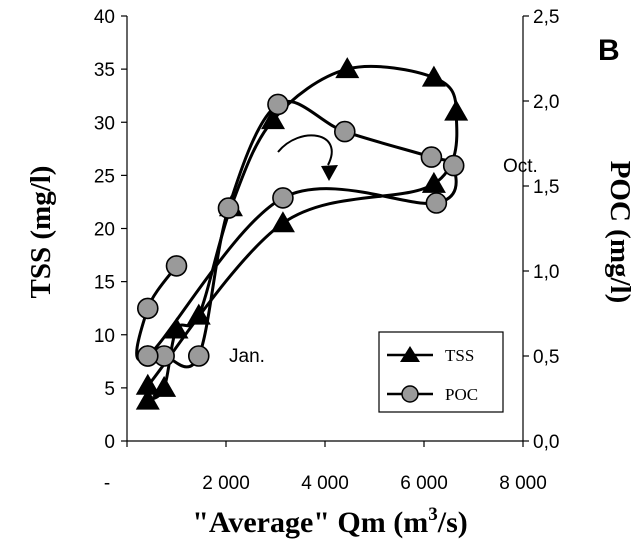  I want to click on y-left-tick-label: 10, so click(104, 336).